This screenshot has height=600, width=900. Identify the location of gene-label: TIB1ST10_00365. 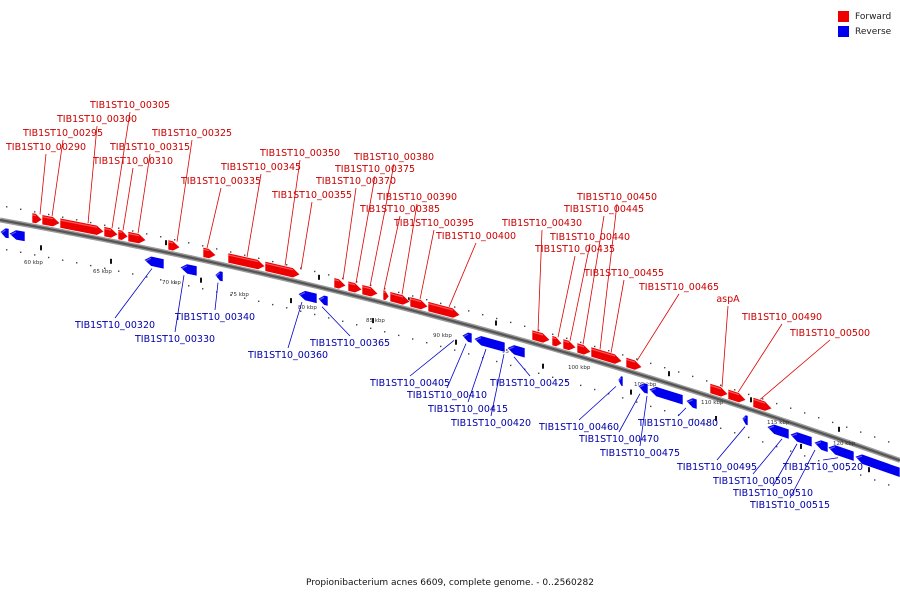
(349, 343).